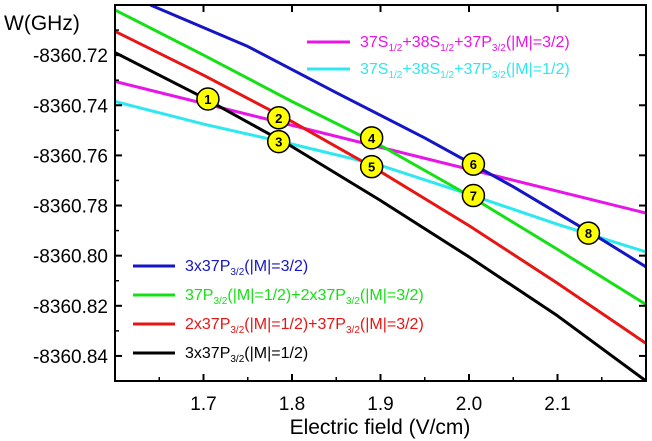 This screenshot has height=441, width=652. Describe the element at coordinates (199, 295) in the screenshot. I see `legend-label-part: 37P` at that location.